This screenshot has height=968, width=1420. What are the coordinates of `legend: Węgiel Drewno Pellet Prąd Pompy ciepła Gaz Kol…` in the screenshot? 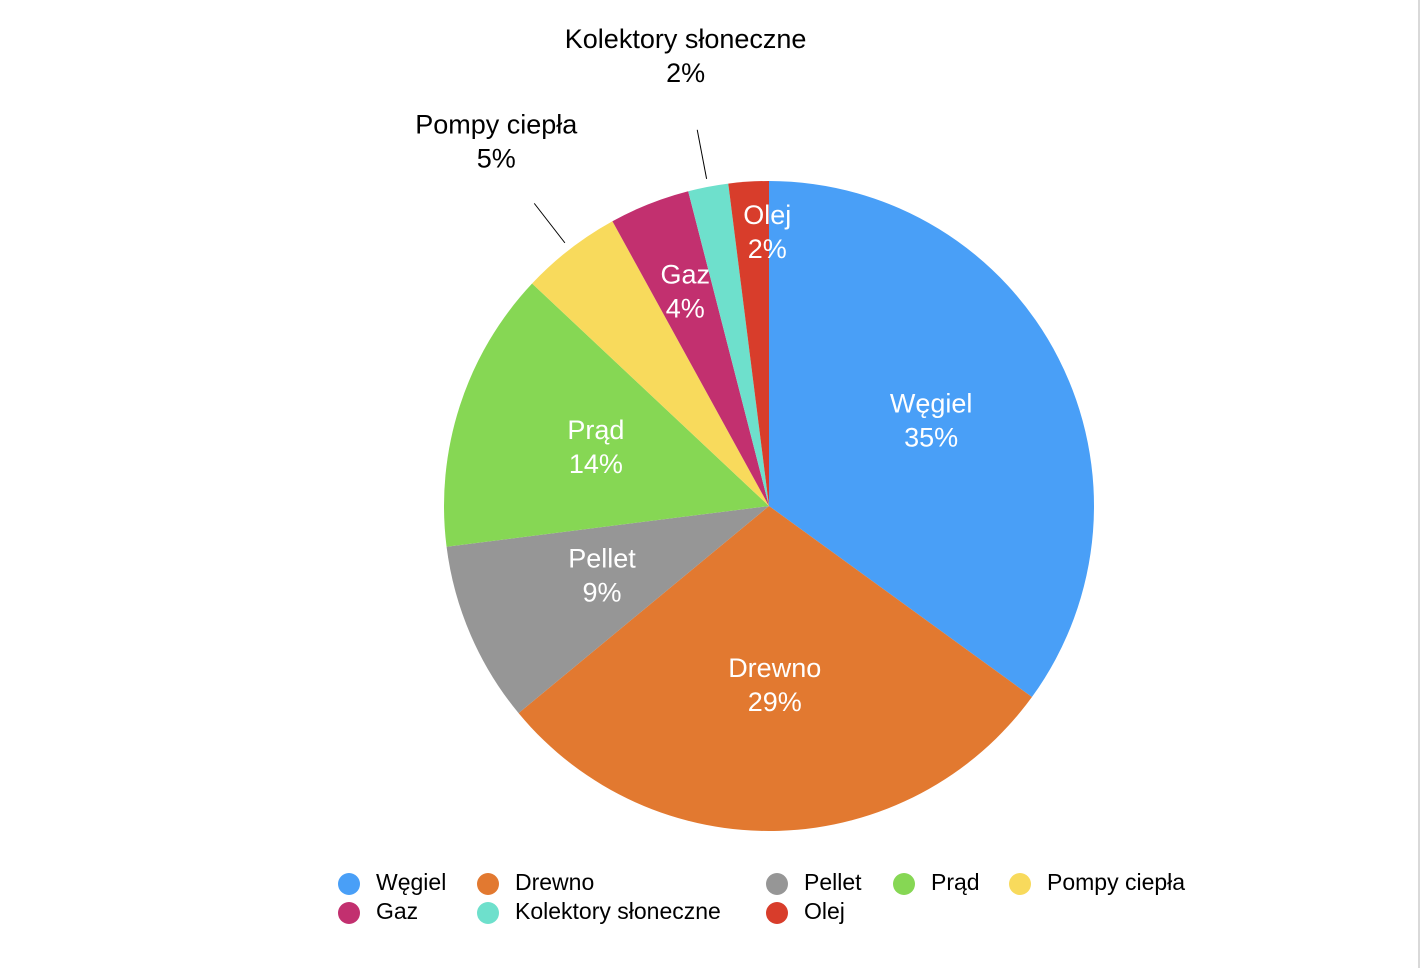 It's located at (761, 896).